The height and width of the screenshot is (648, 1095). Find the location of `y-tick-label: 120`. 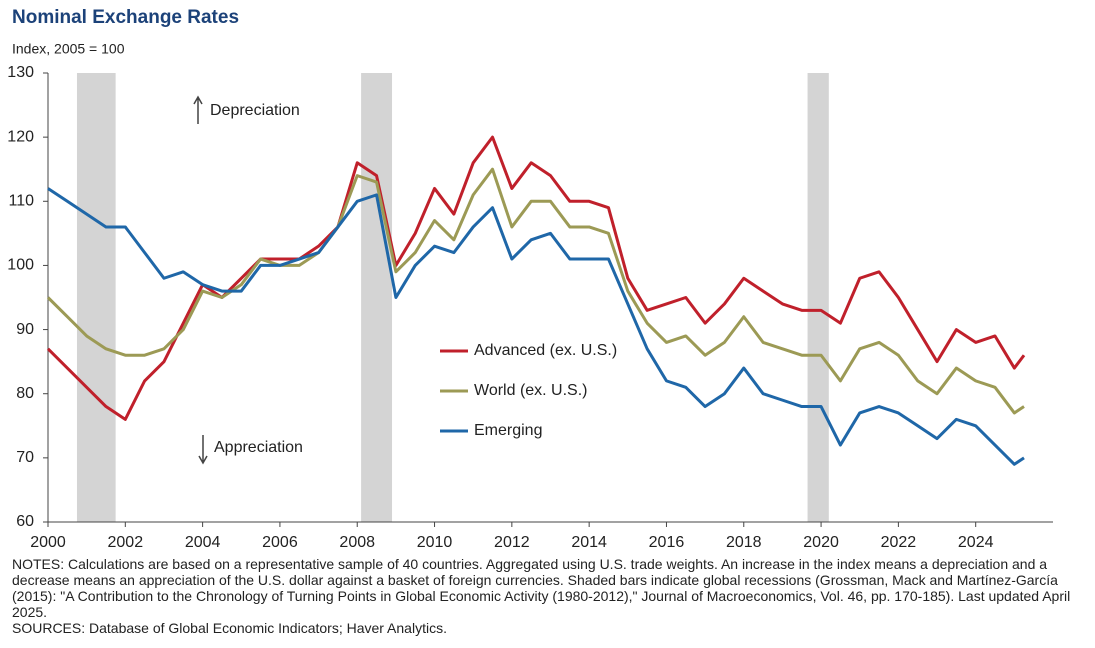

y-tick-label: 120 is located at coordinates (20, 136).